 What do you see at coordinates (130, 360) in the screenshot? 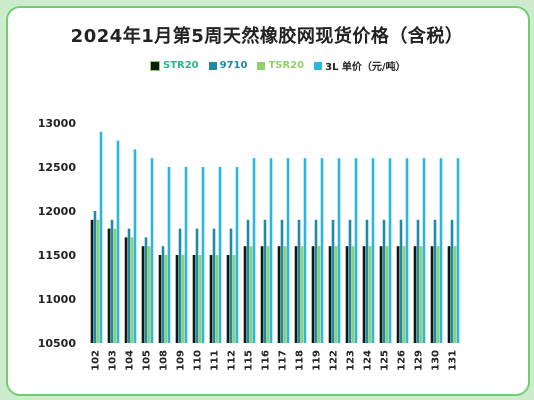
I see `x-tick-label: 104` at bounding box center [130, 360].